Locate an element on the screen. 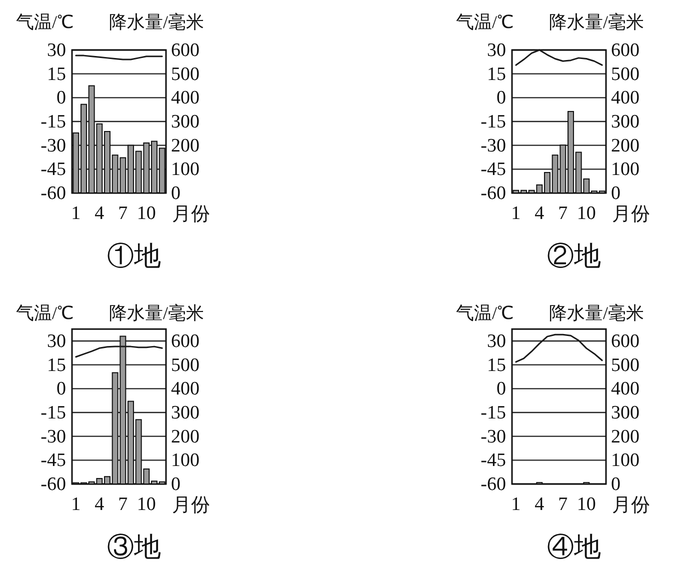  text: ④地 is located at coordinates (574, 547).